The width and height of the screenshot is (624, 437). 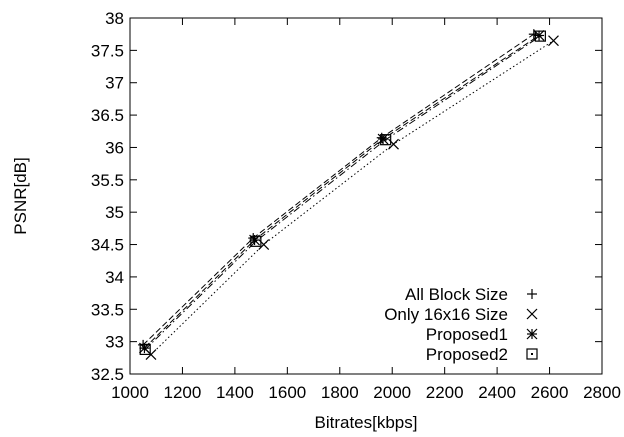 I want to click on y-axis-label: PSNR[dB], so click(x=20, y=195).